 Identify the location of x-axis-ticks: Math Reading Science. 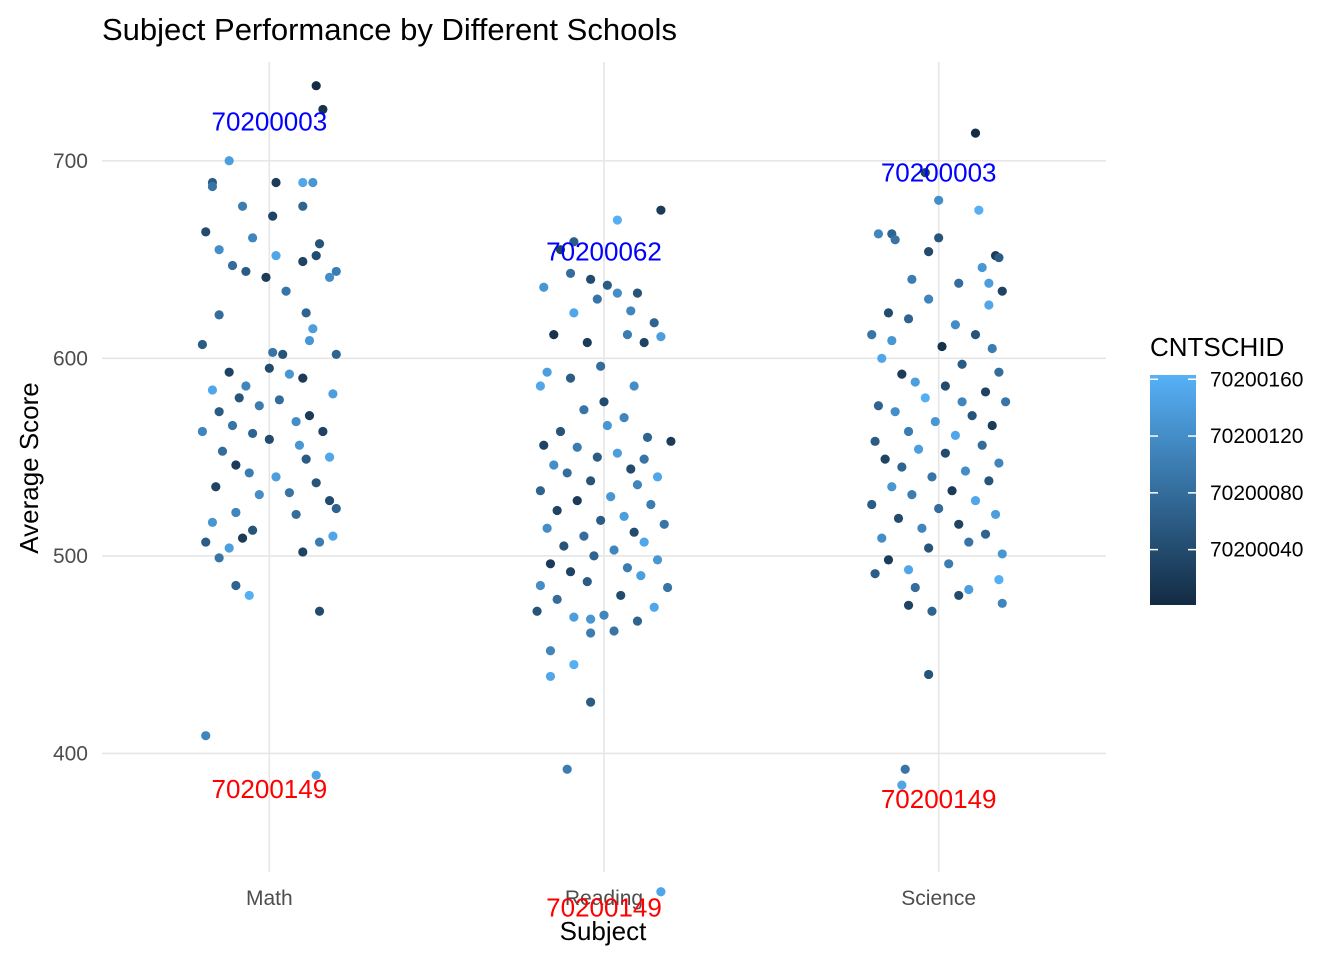
(611, 898).